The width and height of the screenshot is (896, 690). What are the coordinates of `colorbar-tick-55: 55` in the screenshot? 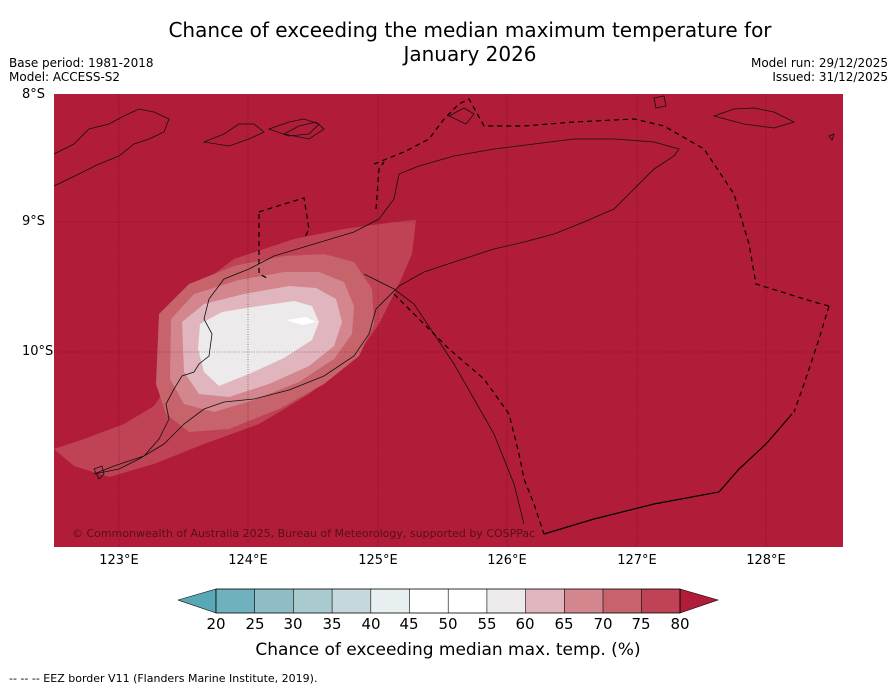 It's located at (487, 624).